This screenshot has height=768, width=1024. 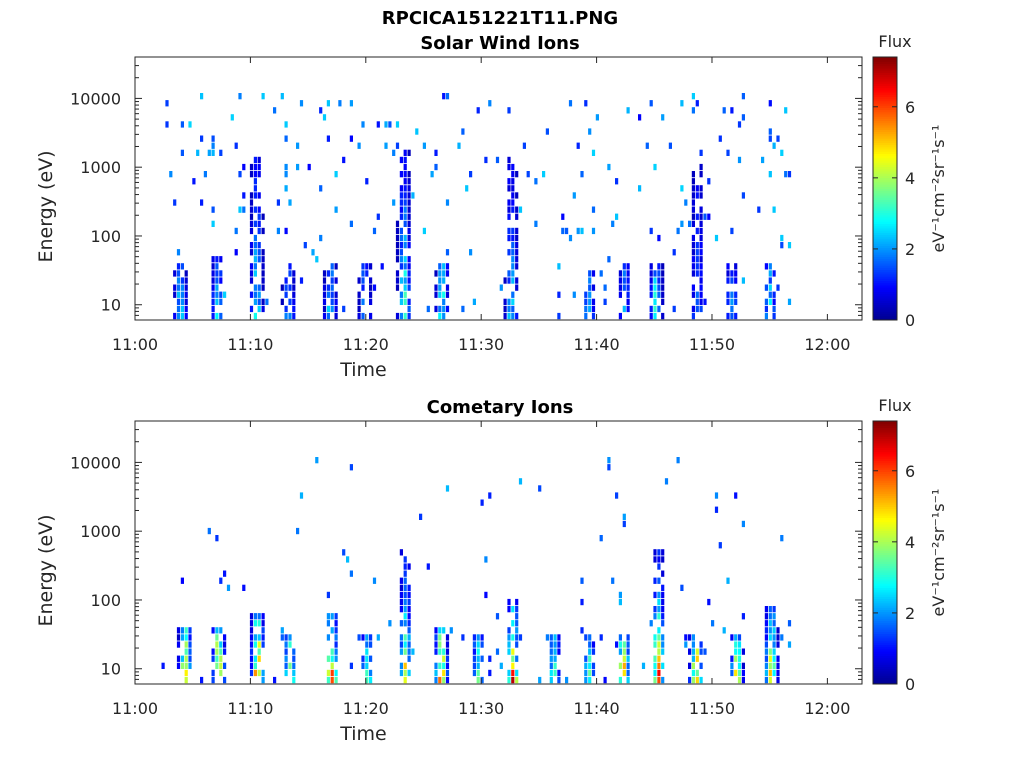 What do you see at coordinates (95, 462) in the screenshot?
I see `y-tick-label: 10000` at bounding box center [95, 462].